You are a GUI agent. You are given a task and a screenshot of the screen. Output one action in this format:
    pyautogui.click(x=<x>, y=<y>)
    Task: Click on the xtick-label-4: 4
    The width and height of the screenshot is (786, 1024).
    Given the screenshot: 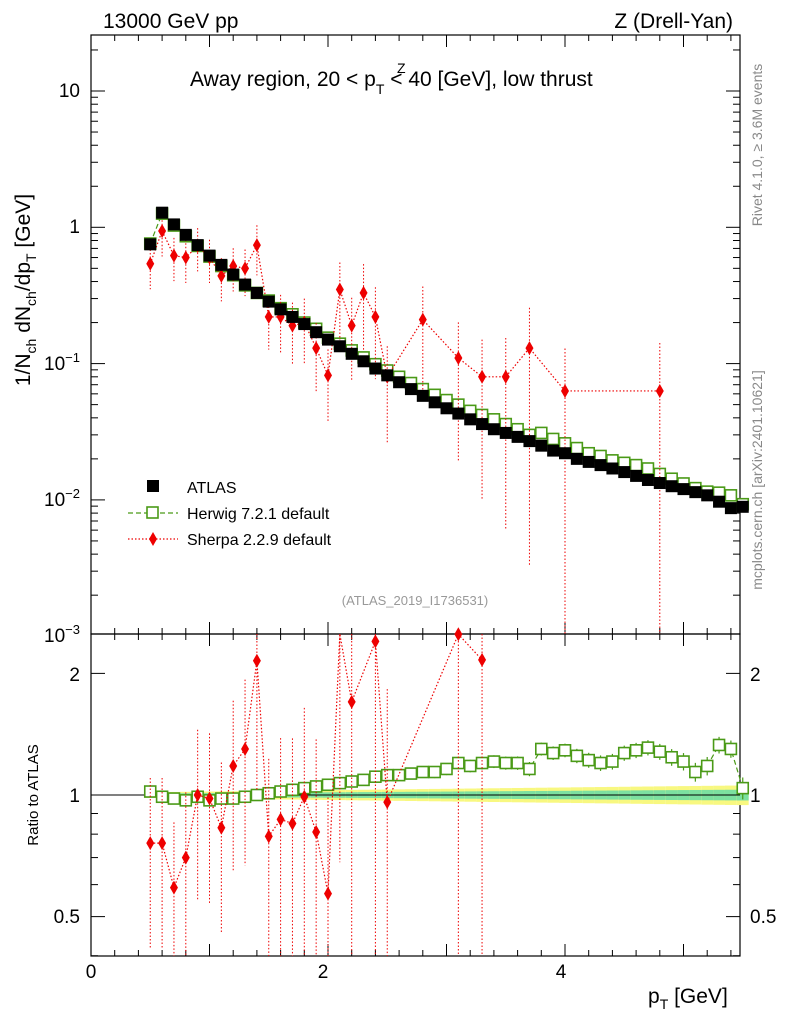 What is the action you would take?
    pyautogui.click(x=561, y=972)
    